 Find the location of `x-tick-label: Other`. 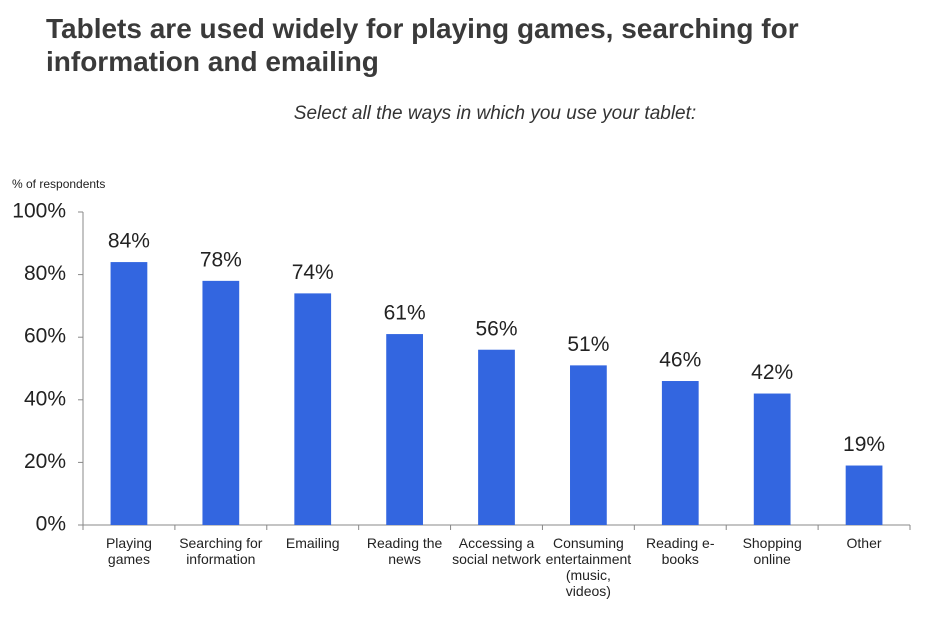

x-tick-label: Other is located at coordinates (864, 543).